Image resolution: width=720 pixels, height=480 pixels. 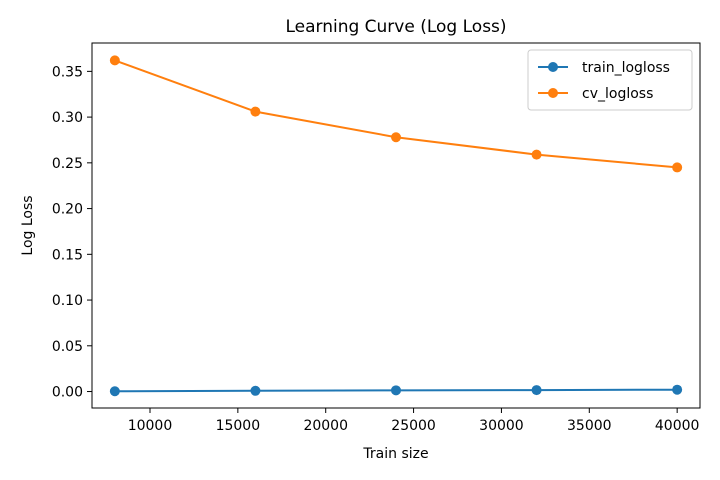 What do you see at coordinates (67, 393) in the screenshot?
I see `y-tick-label: 0.00` at bounding box center [67, 393].